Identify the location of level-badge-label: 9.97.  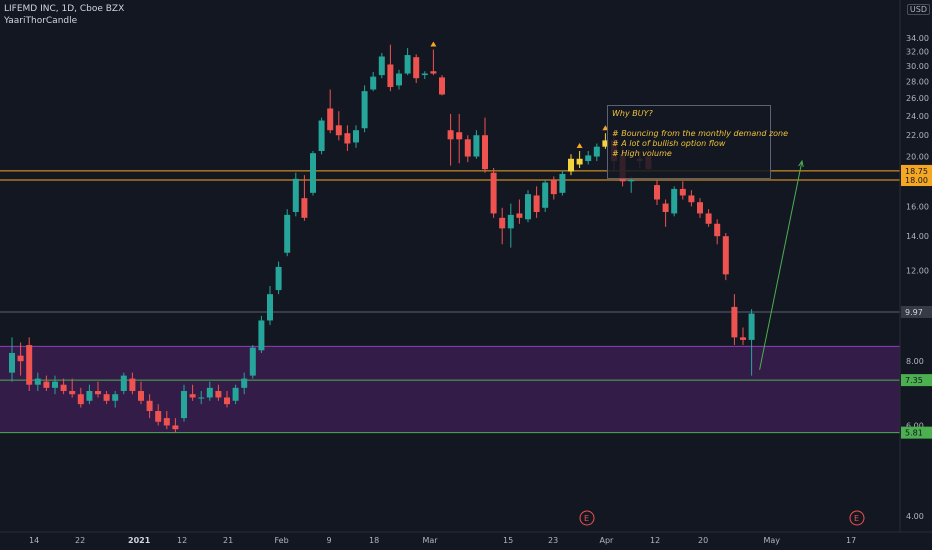
(914, 312).